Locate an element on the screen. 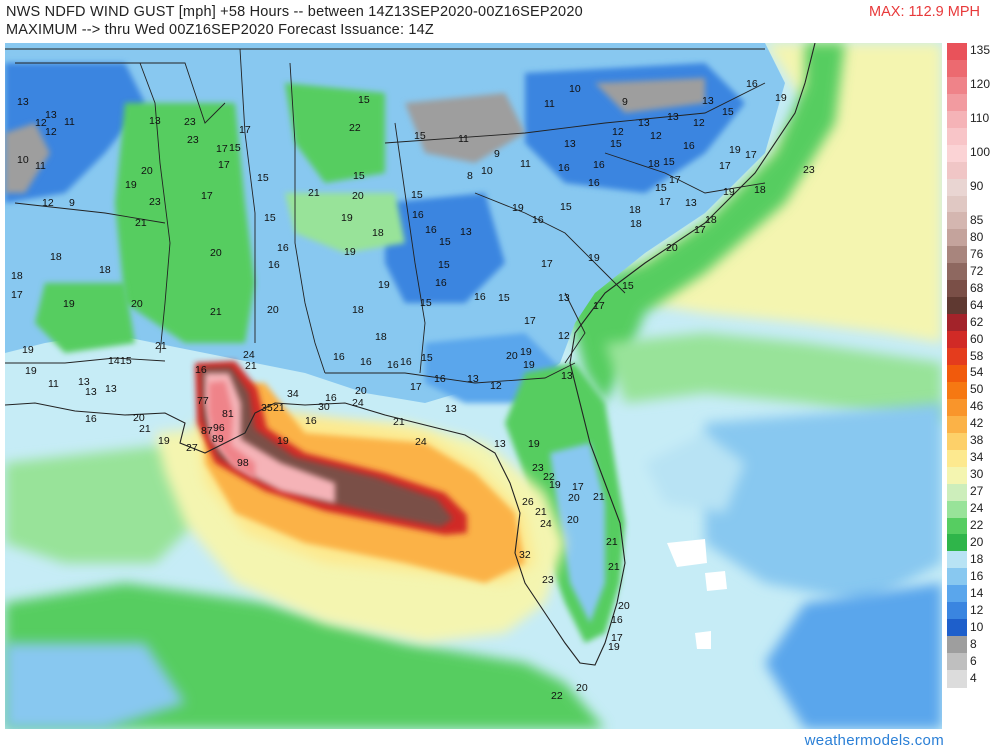  legend-tick-label: 34 is located at coordinates (977, 457).